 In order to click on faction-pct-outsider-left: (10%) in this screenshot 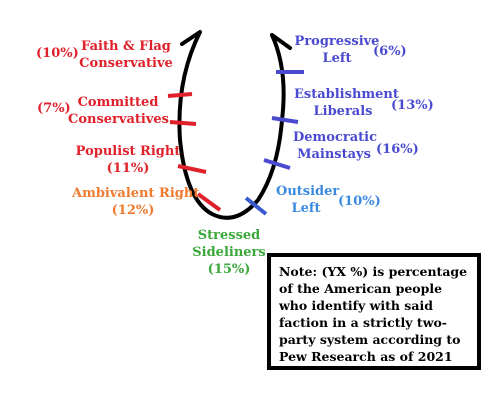, I will do `click(359, 201)`.